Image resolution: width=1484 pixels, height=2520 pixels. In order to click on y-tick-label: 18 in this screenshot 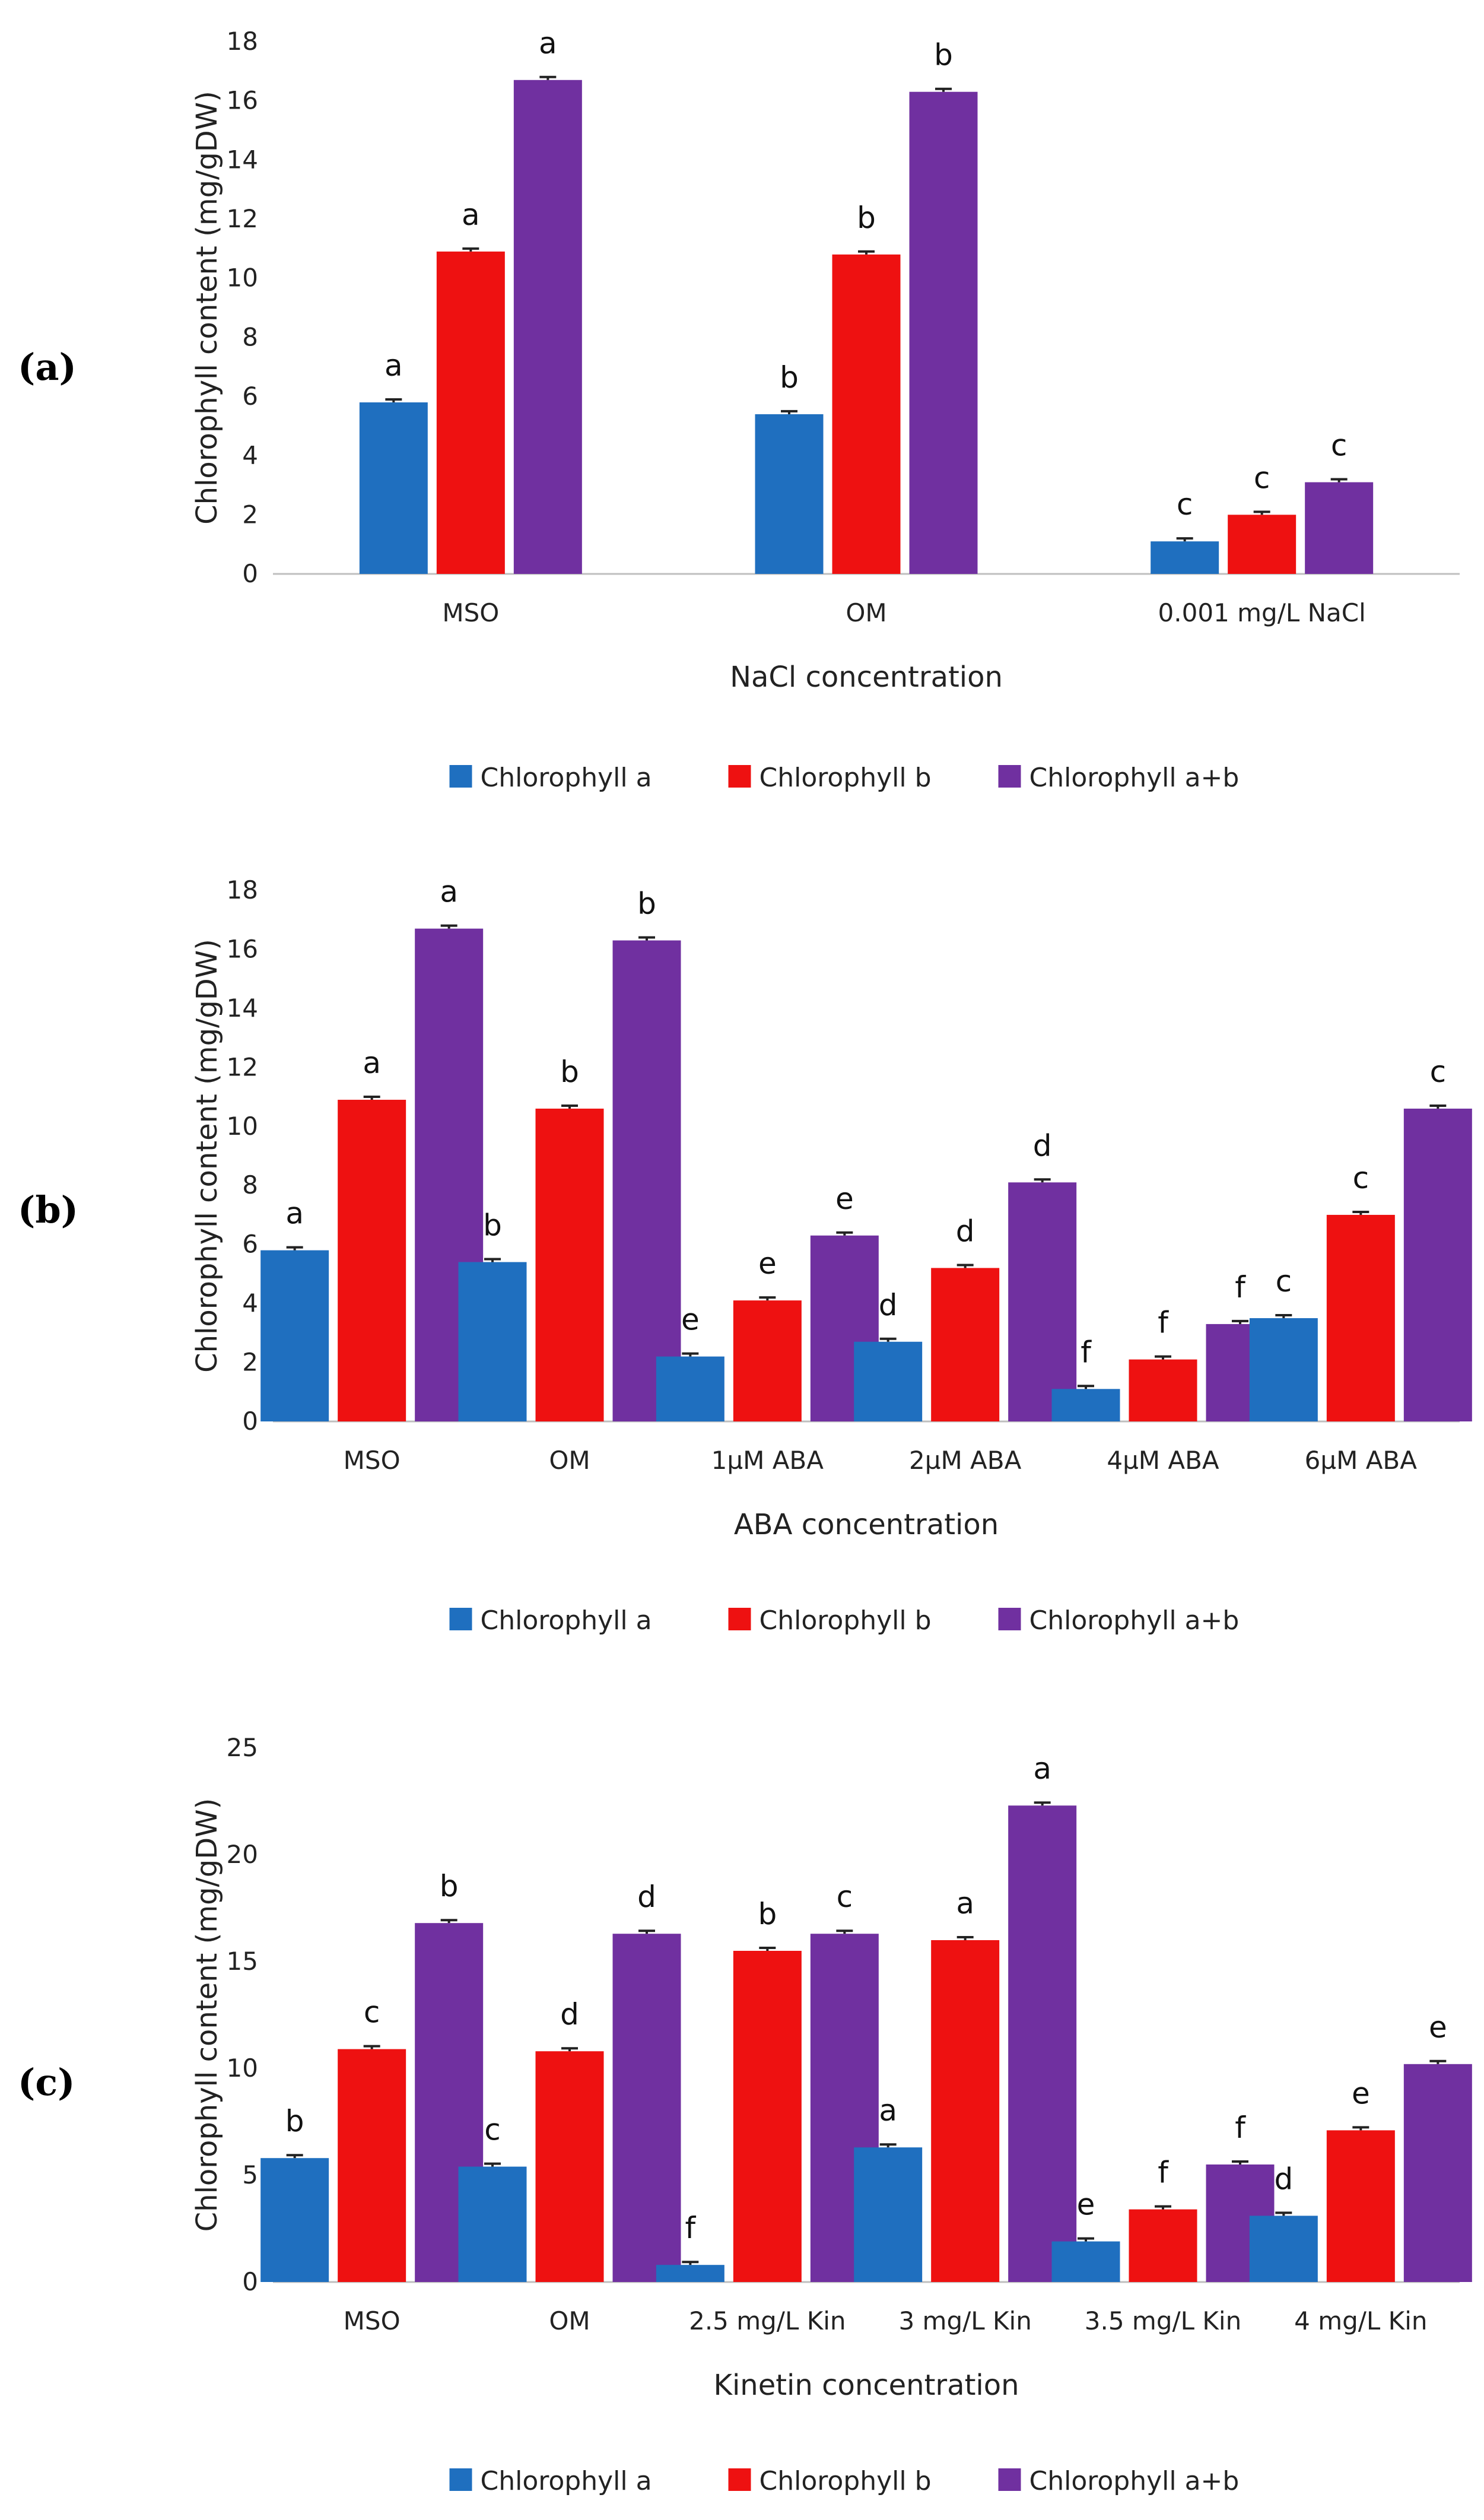, I will do `click(242, 889)`.